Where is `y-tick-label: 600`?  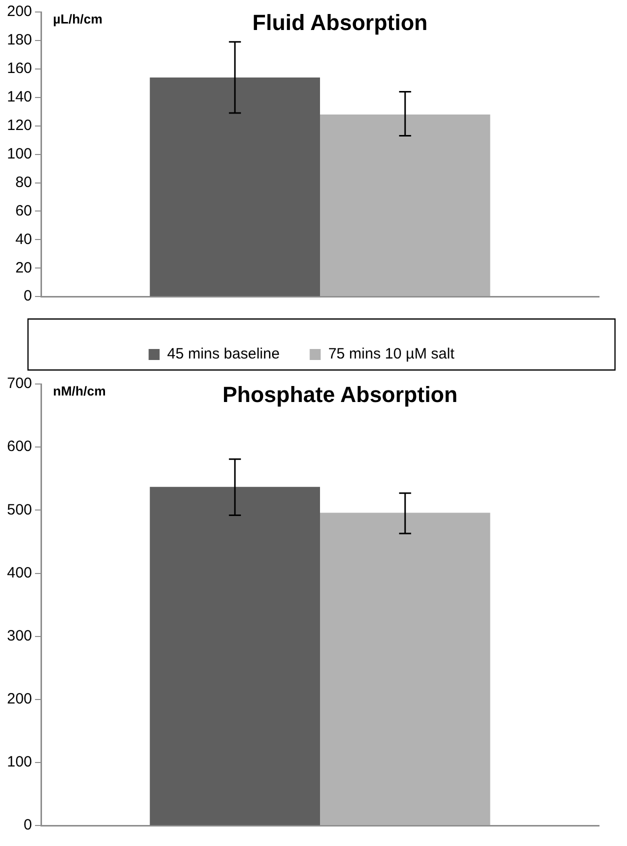 y-tick-label: 600 is located at coordinates (19, 447).